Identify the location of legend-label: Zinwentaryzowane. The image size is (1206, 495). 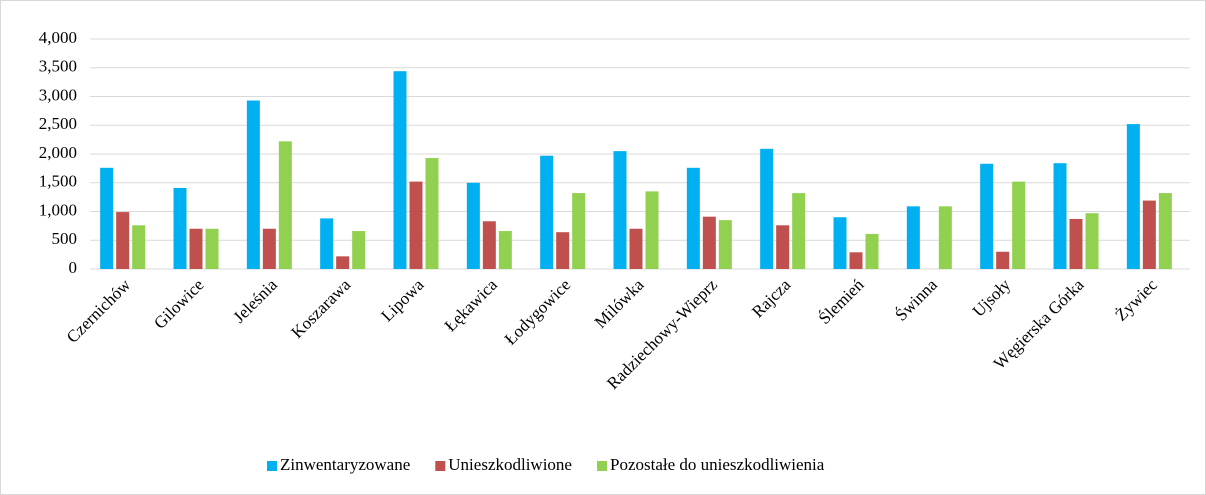
(345, 464).